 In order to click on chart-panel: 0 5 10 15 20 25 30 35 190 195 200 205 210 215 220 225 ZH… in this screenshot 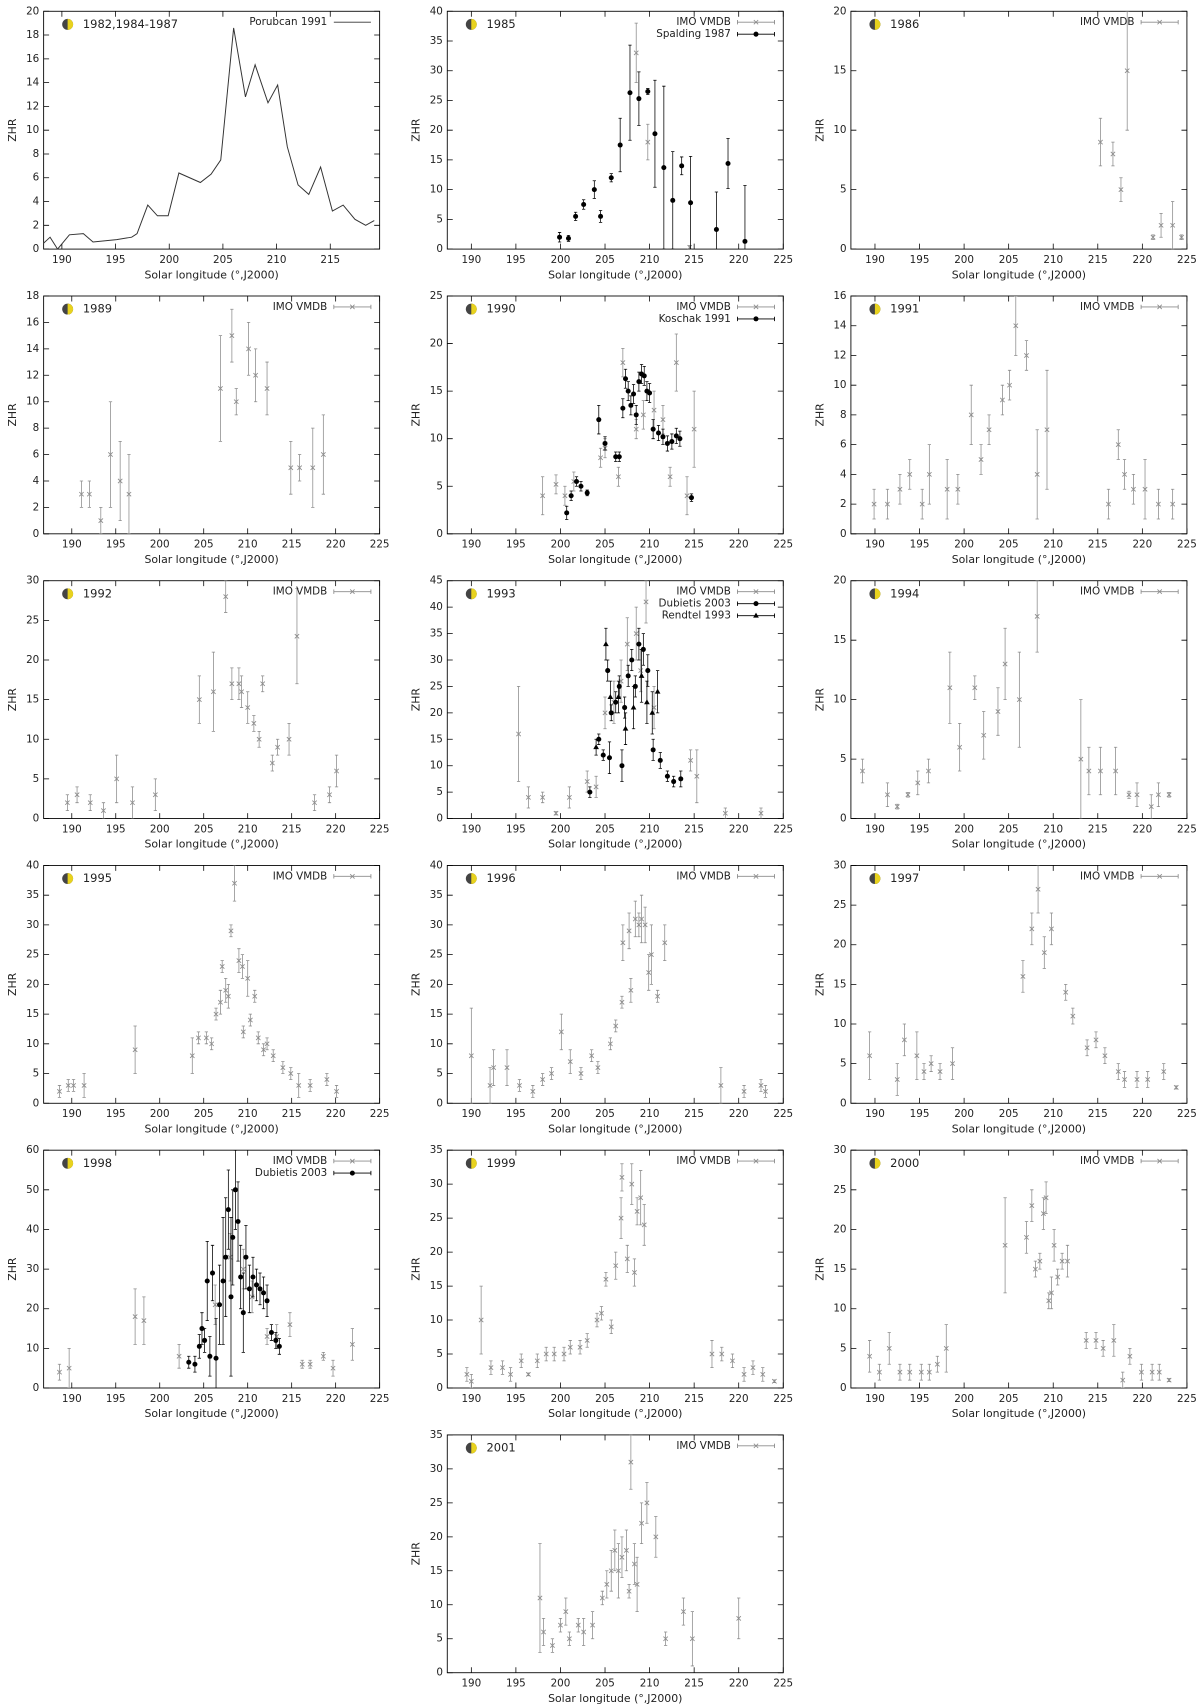, I will do `click(601, 1567)`.